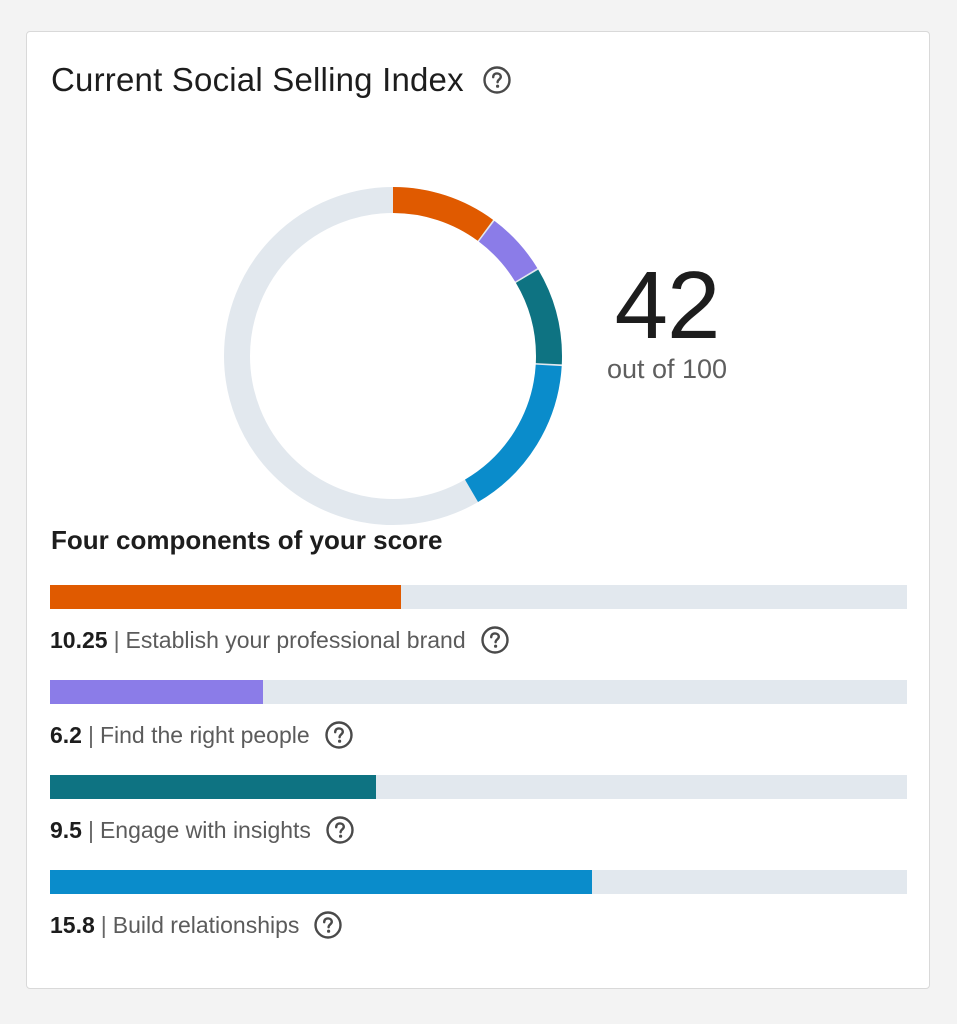 The width and height of the screenshot is (957, 1024). Describe the element at coordinates (479, 715) in the screenshot. I see `component-item: 6.2 | Find the right people` at that location.